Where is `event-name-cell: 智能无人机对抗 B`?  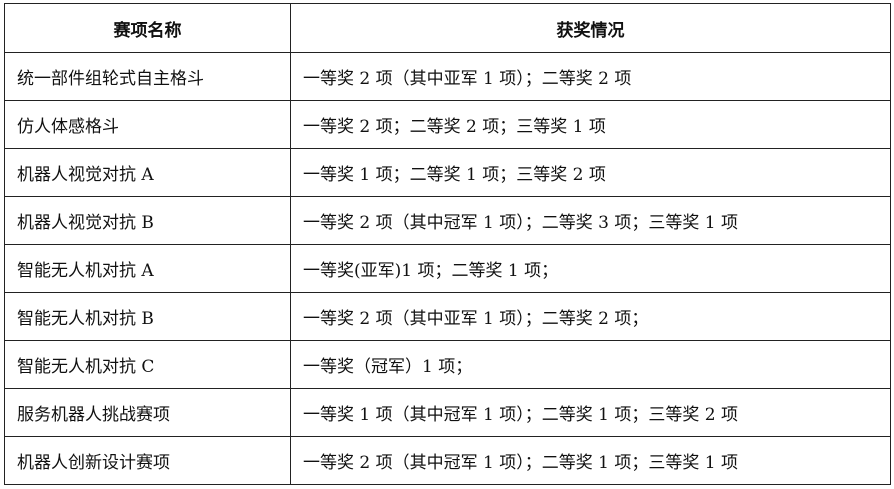
event-name-cell: 智能无人机对抗 B is located at coordinates (147, 316).